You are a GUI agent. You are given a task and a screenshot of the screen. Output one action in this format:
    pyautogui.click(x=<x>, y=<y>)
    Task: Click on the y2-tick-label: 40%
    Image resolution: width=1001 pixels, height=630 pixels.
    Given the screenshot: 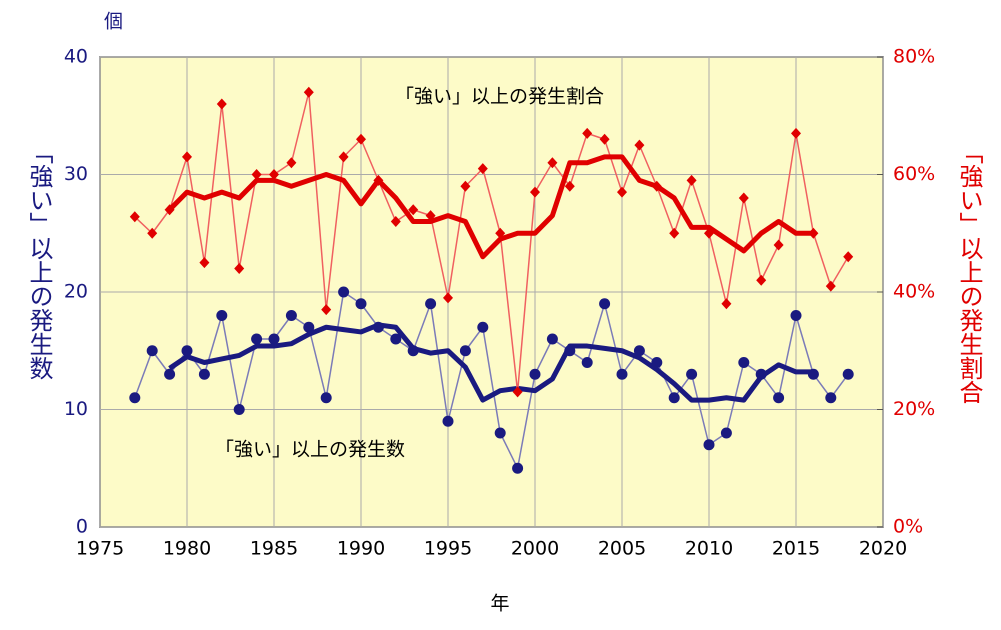 What is the action you would take?
    pyautogui.click(x=914, y=292)
    